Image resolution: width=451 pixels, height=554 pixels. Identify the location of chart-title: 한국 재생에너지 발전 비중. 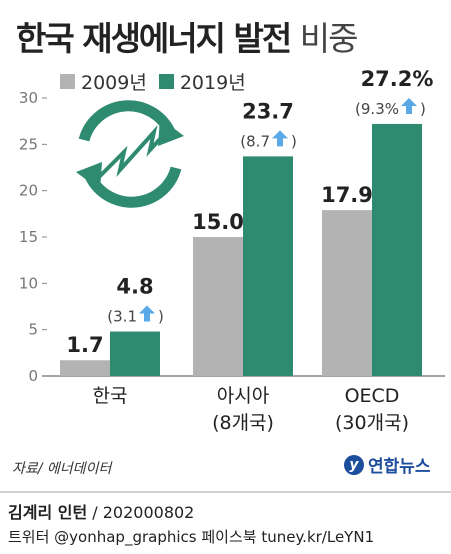
(187, 36).